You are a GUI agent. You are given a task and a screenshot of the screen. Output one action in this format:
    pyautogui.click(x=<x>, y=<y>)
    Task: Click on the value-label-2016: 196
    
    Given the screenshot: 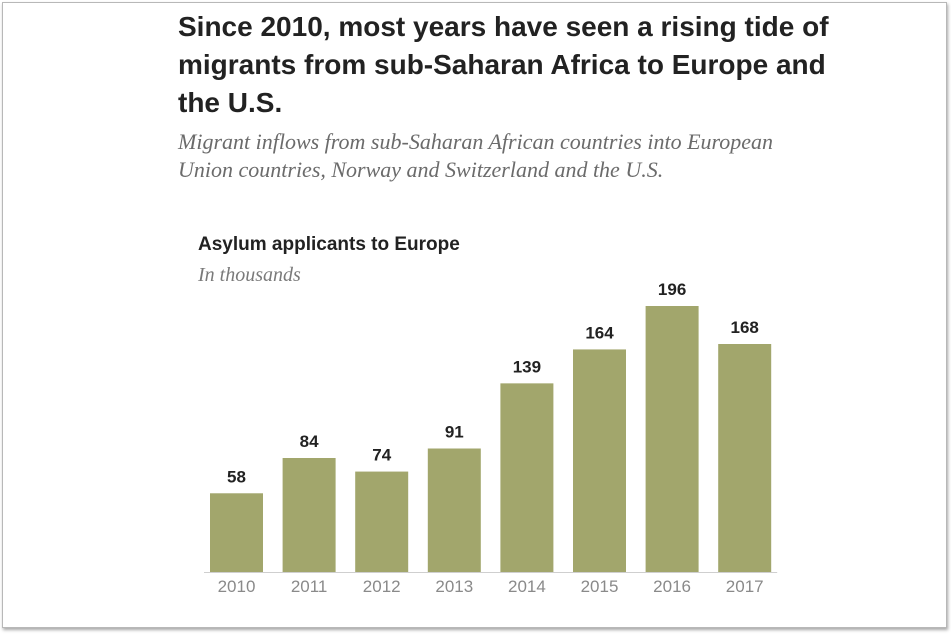 What is the action you would take?
    pyautogui.click(x=672, y=289)
    